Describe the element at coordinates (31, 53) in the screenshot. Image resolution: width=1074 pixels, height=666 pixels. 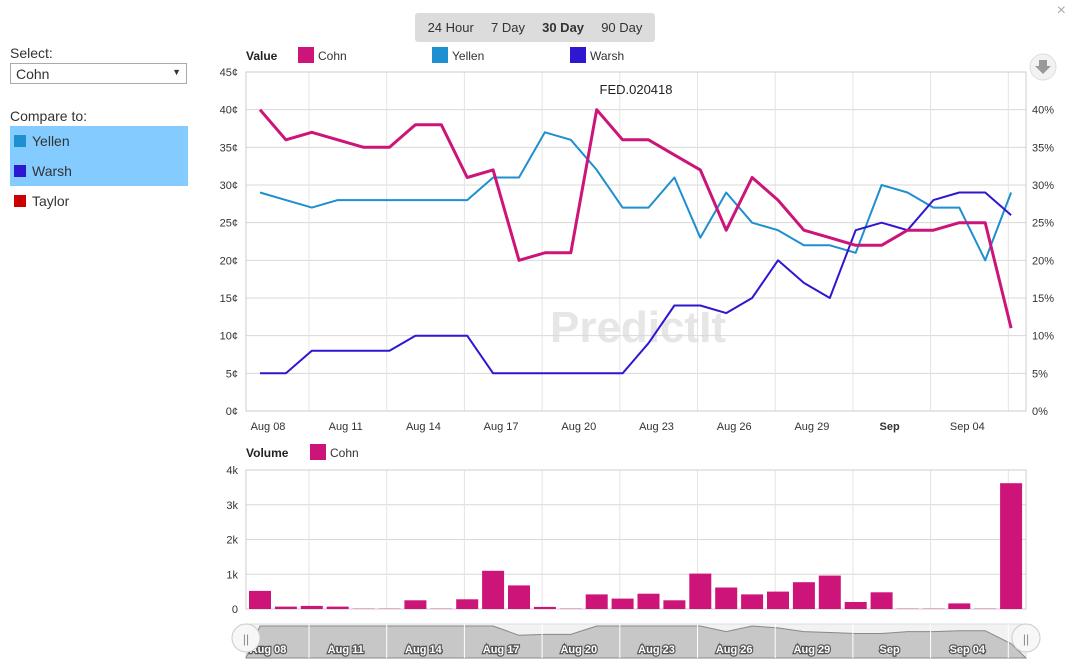
I see `select-label: Select:` at that location.